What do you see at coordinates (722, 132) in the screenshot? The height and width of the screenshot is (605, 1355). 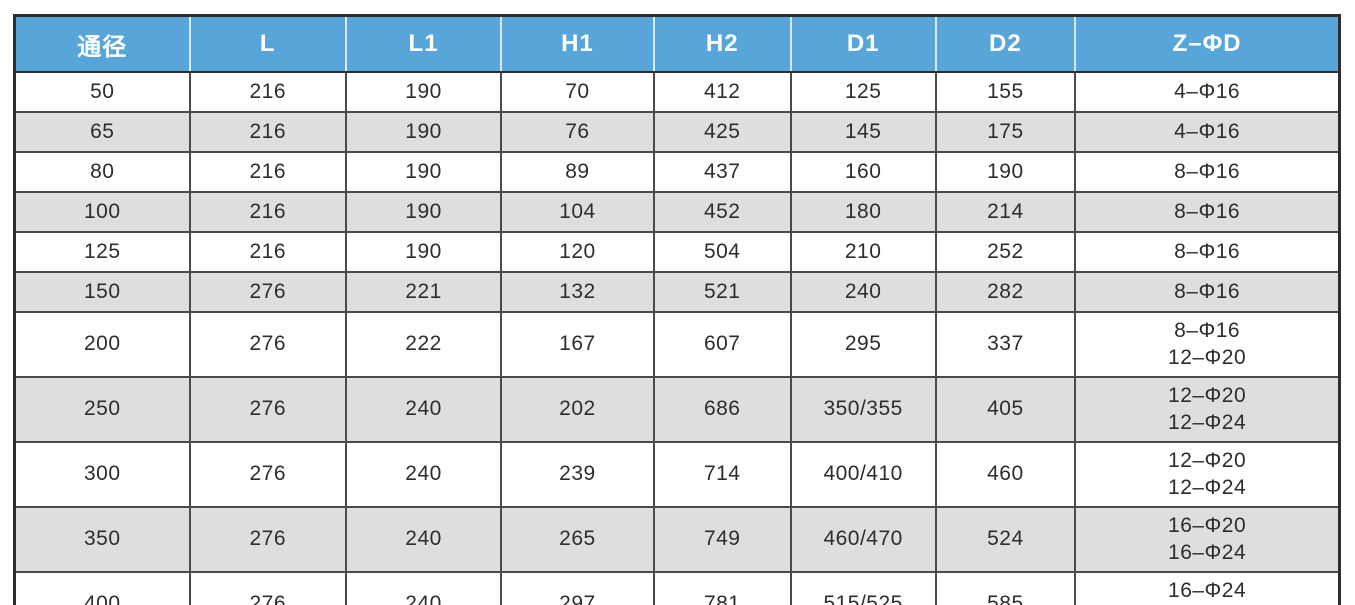 I see `cell-h2: 425` at bounding box center [722, 132].